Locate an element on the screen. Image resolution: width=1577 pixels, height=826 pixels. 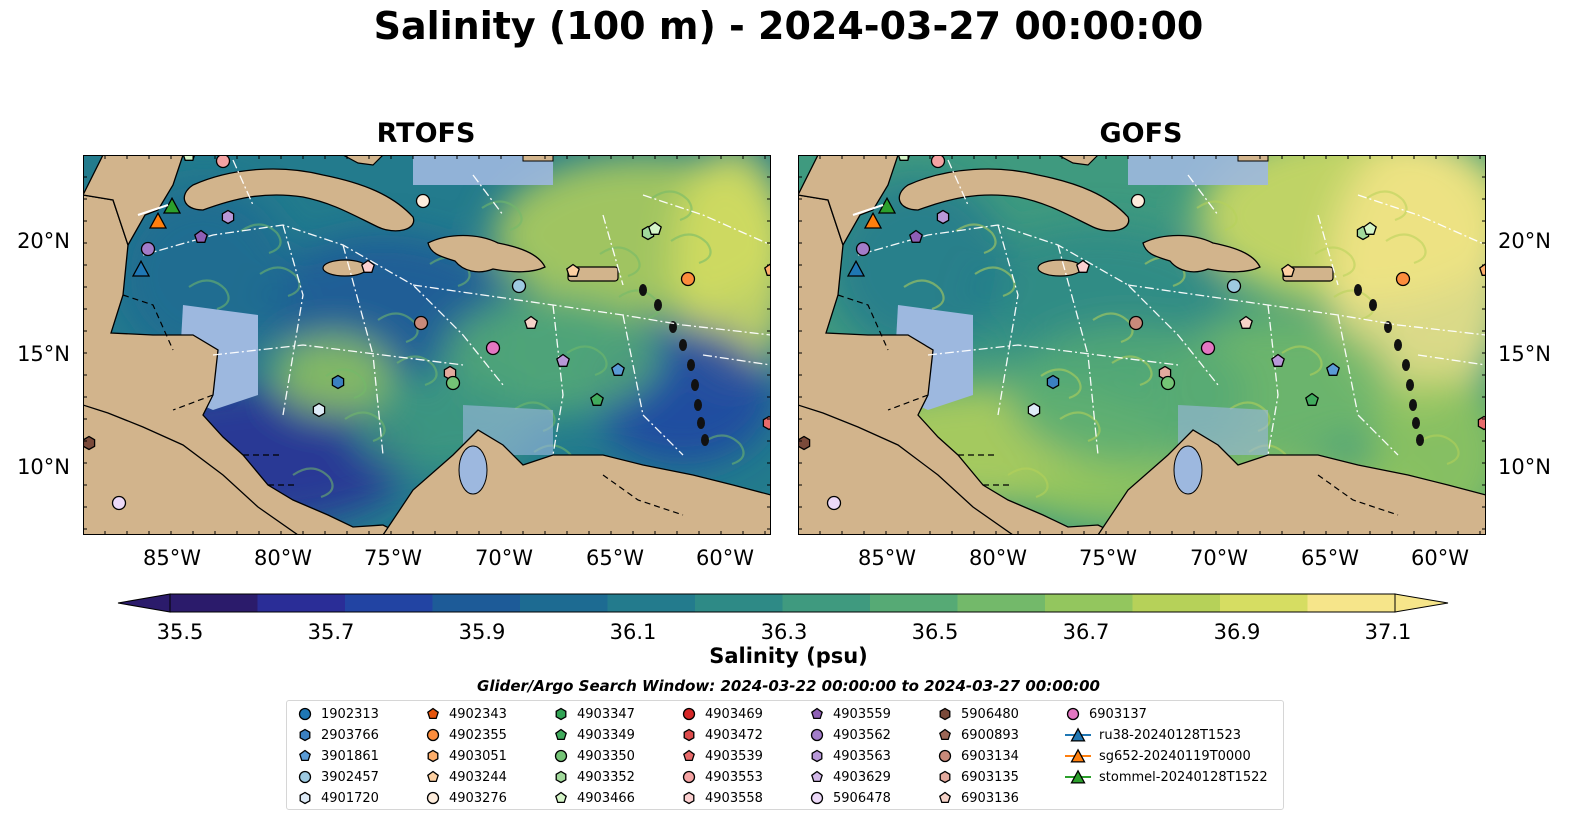
lat-label-20n: 20°N is located at coordinates (43, 241).